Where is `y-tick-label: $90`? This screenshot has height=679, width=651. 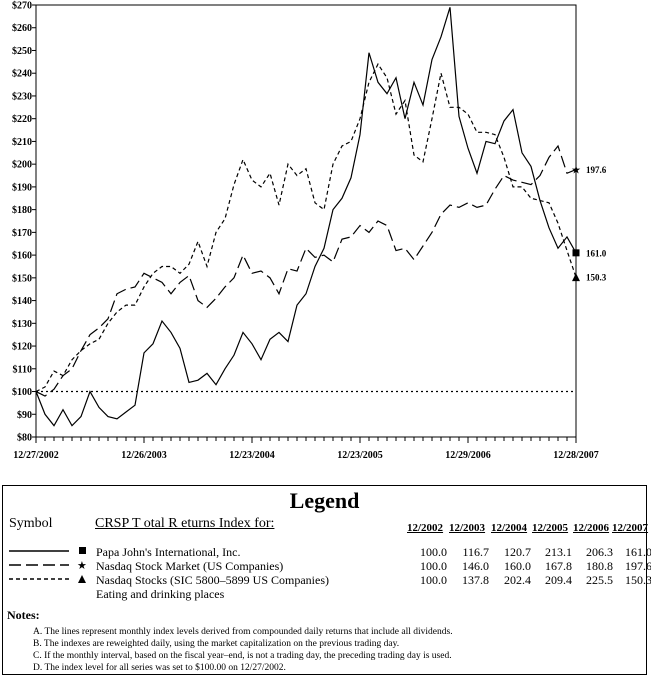
y-tick-label: $90 is located at coordinates (24, 415).